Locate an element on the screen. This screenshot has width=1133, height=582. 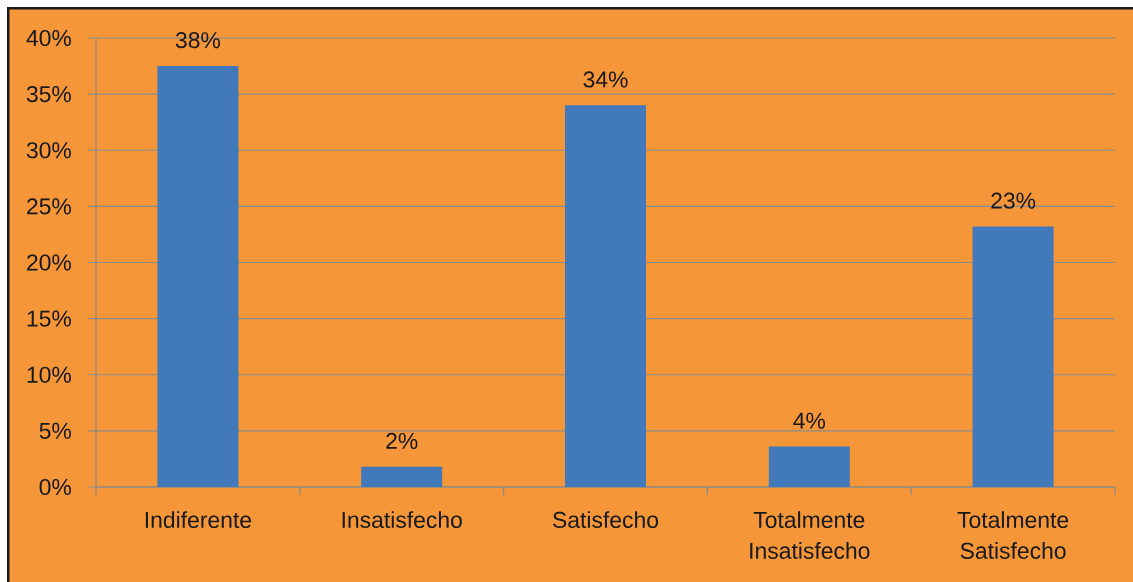
data-label: 34% is located at coordinates (605, 79).